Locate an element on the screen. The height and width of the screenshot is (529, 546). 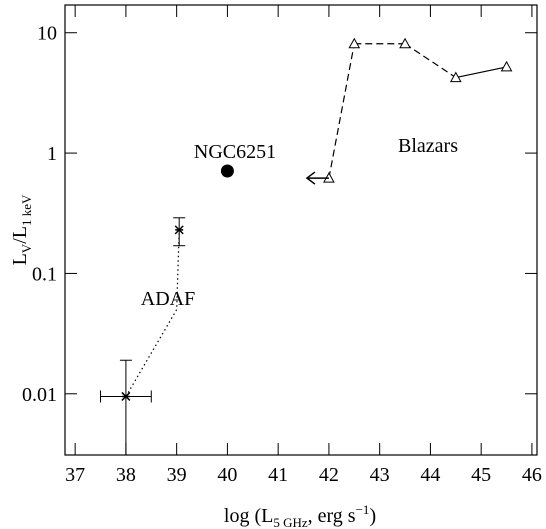
x-tick-label: 41 is located at coordinates (278, 475).